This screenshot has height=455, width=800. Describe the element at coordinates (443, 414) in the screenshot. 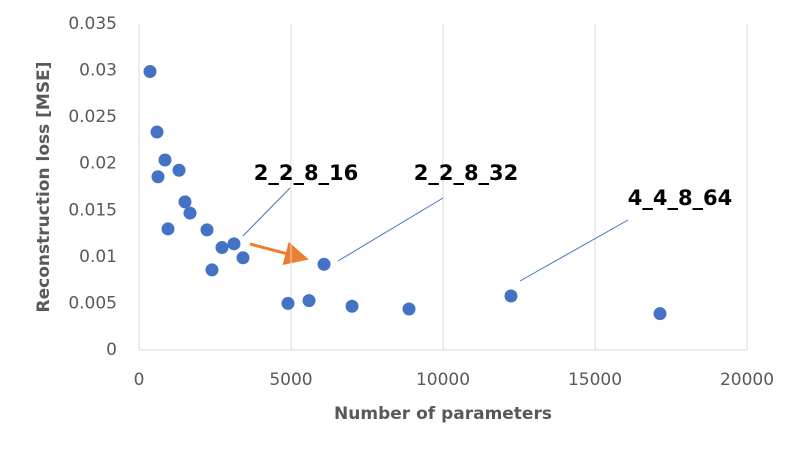

I see `x-axis-title: Number of parameters` at that location.